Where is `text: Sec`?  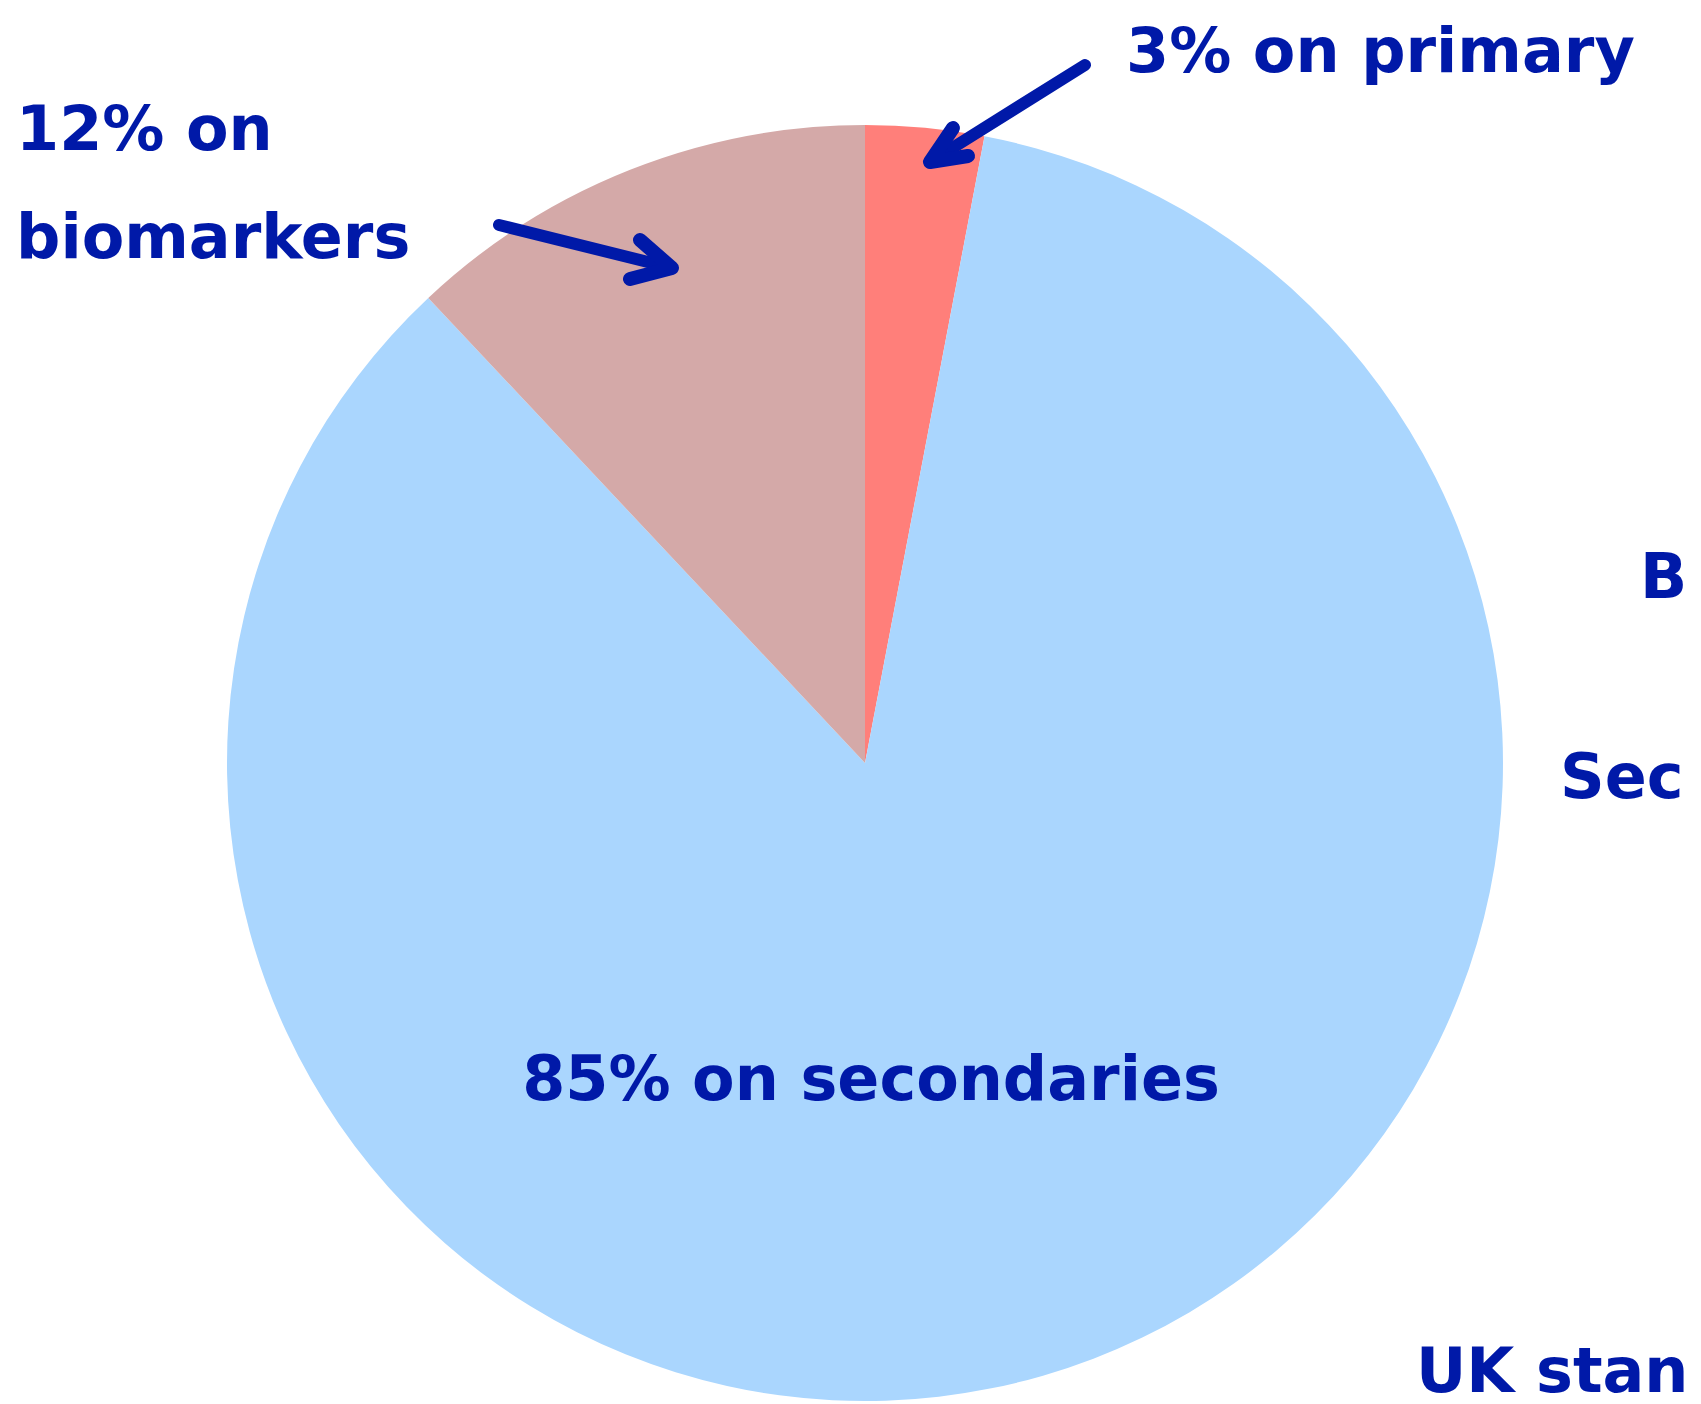 text: Sec is located at coordinates (1622, 776).